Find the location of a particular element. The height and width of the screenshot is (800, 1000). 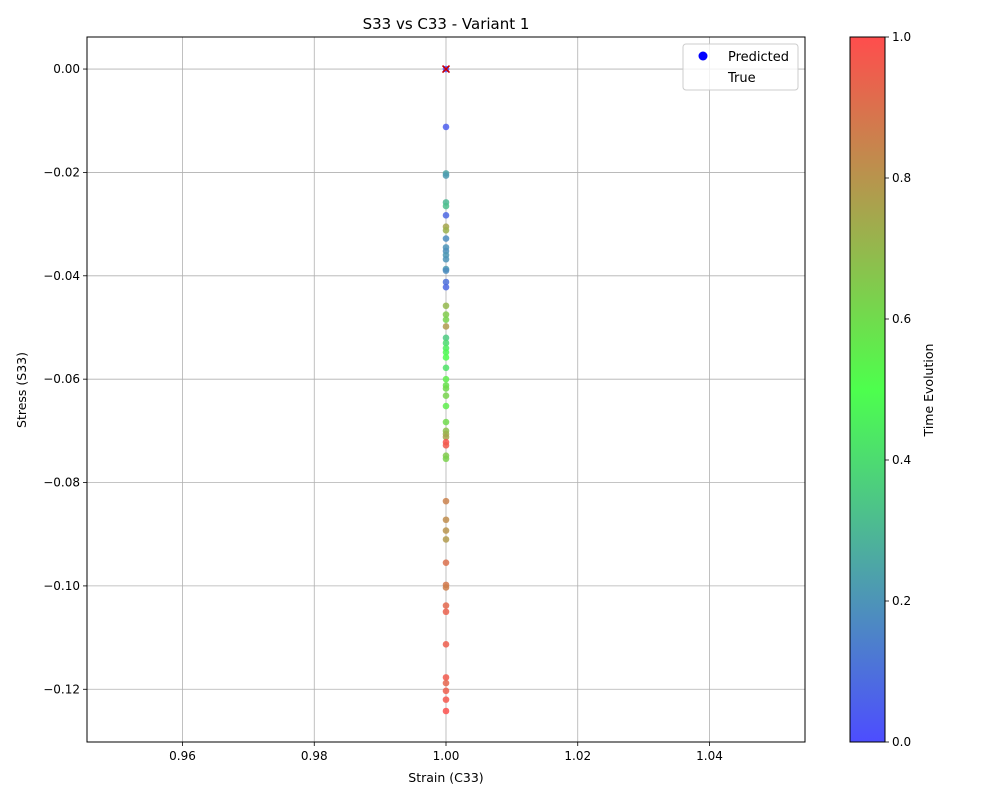

colorbar-tick-label: 0.4 is located at coordinates (901, 460).